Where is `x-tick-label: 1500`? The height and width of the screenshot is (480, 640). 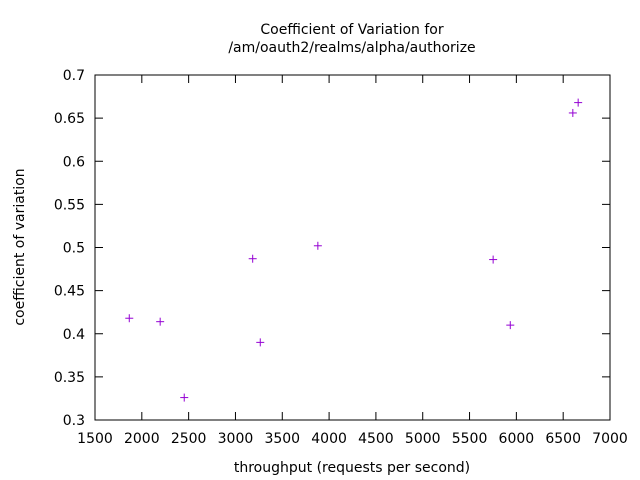 x-tick-label: 1500 is located at coordinates (95, 439).